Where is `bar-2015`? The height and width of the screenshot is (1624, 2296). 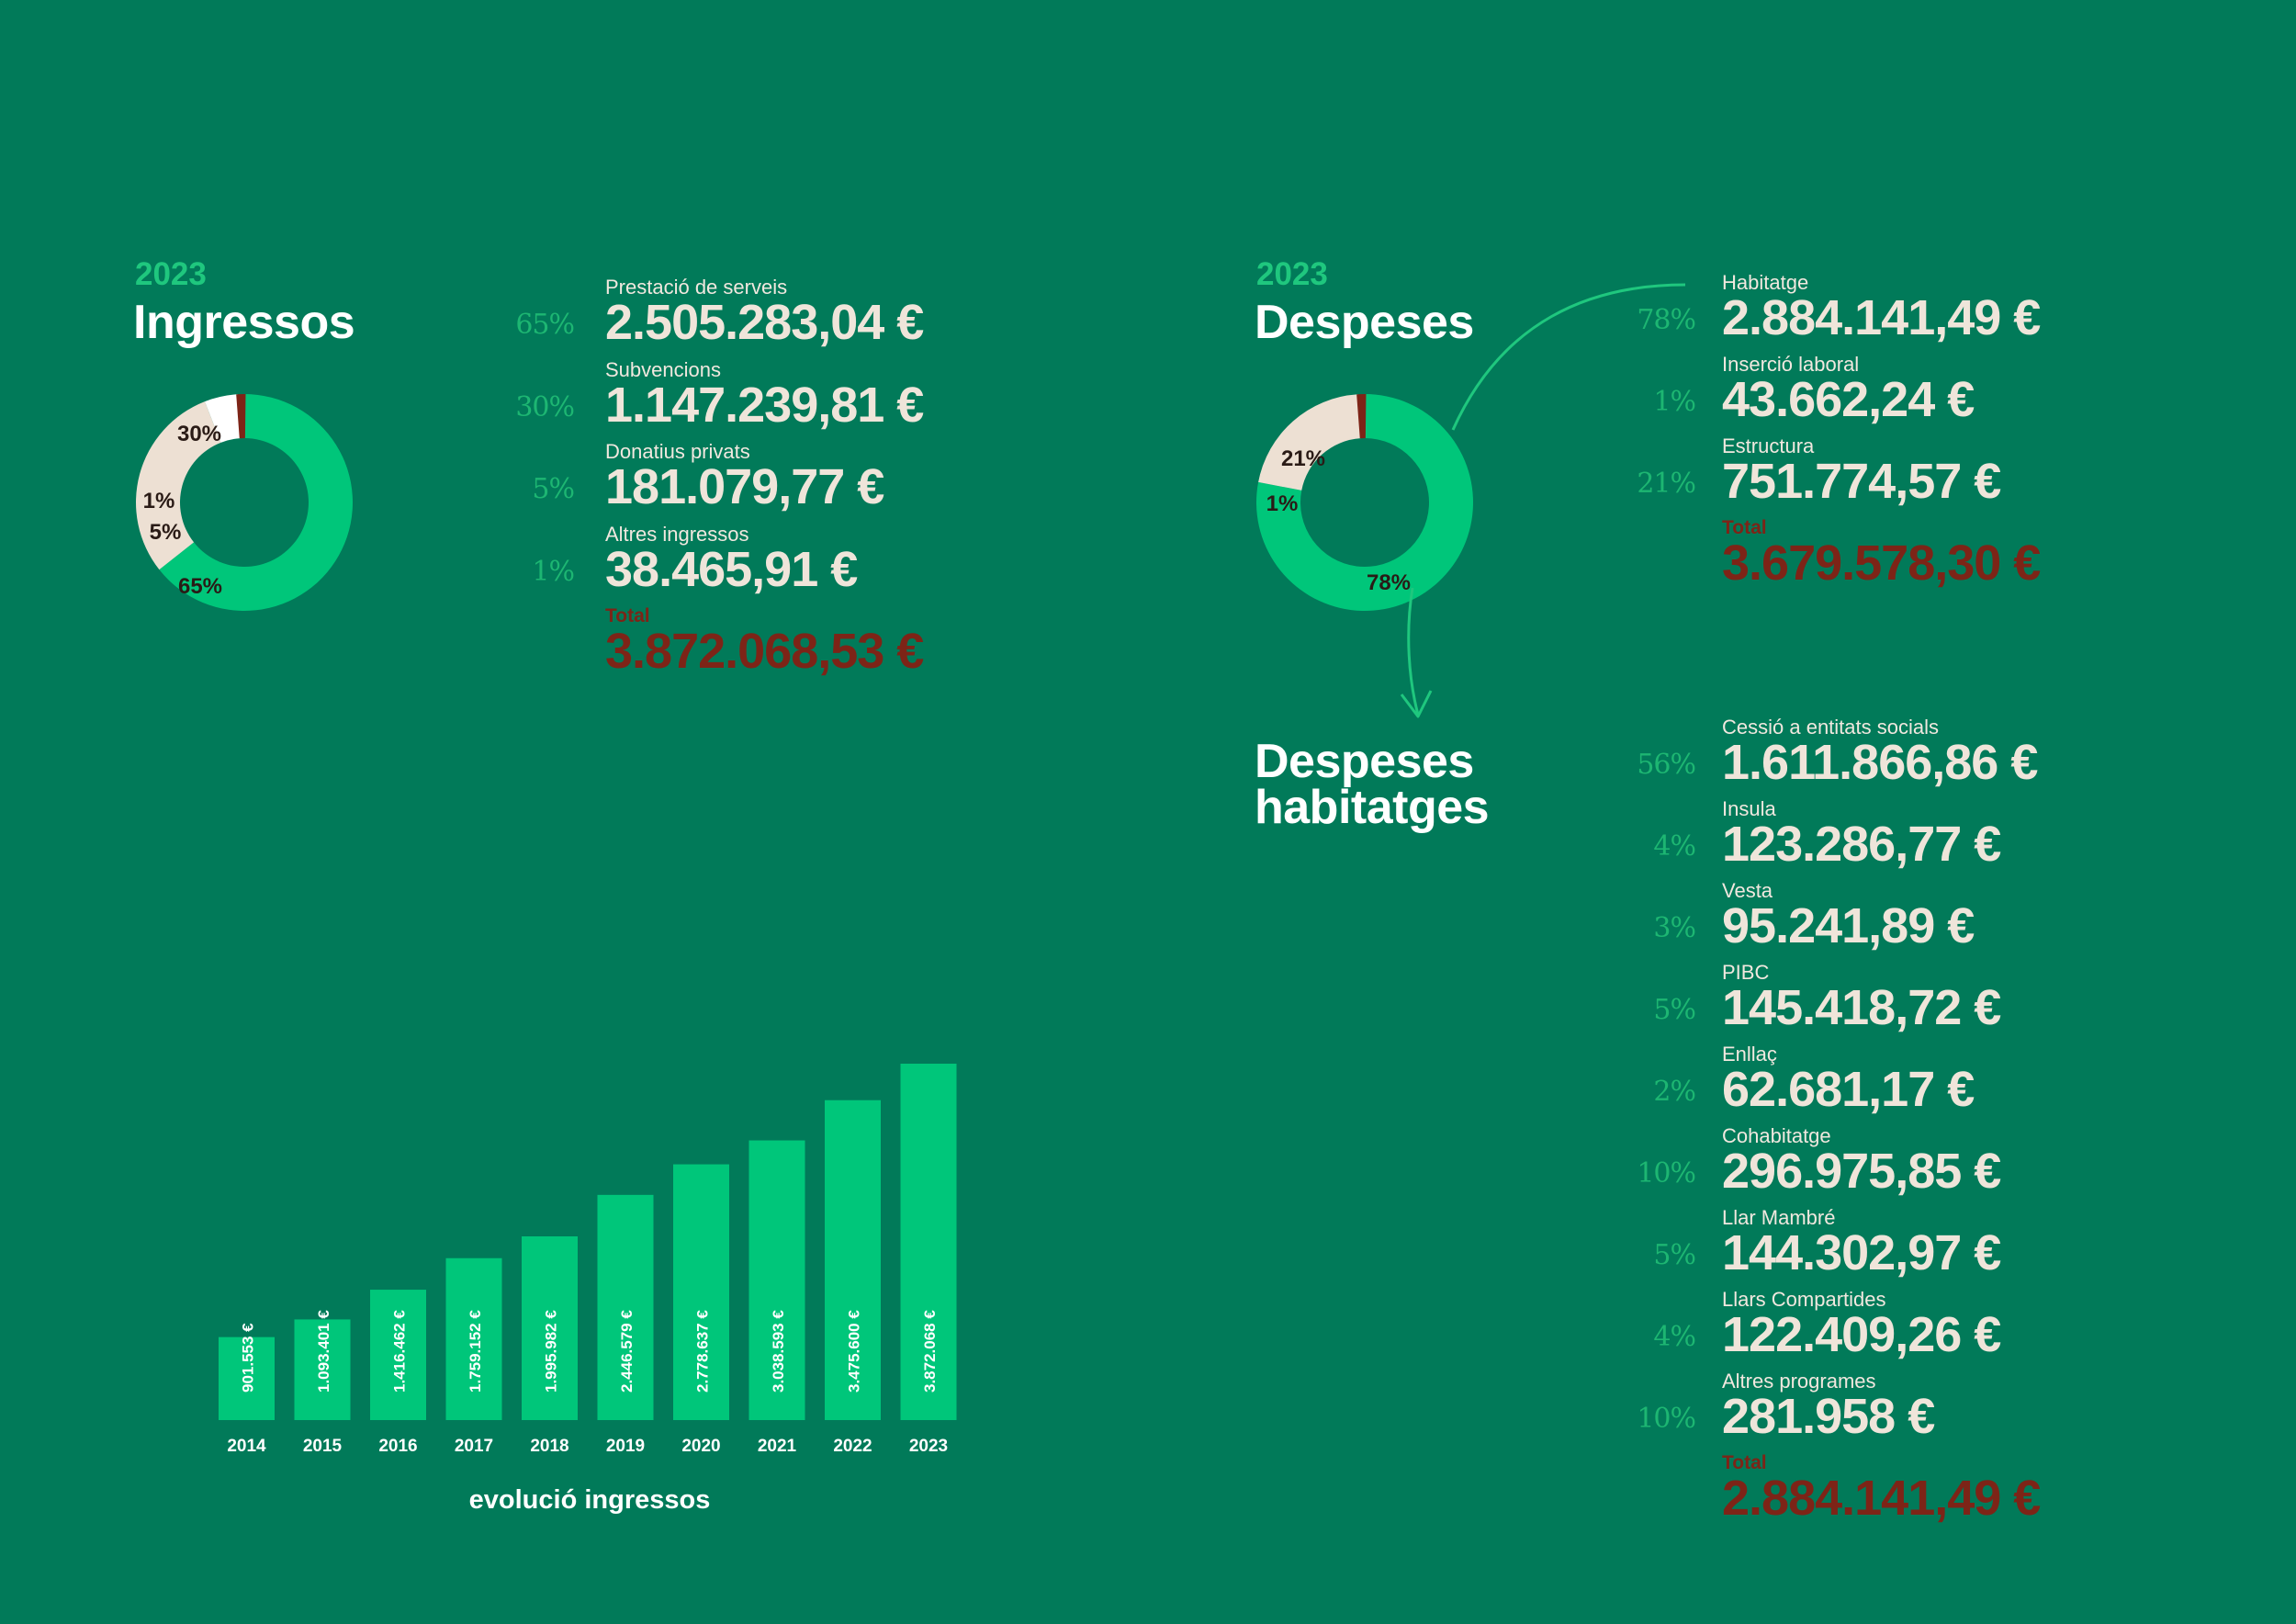 bar-2015 is located at coordinates (323, 1369).